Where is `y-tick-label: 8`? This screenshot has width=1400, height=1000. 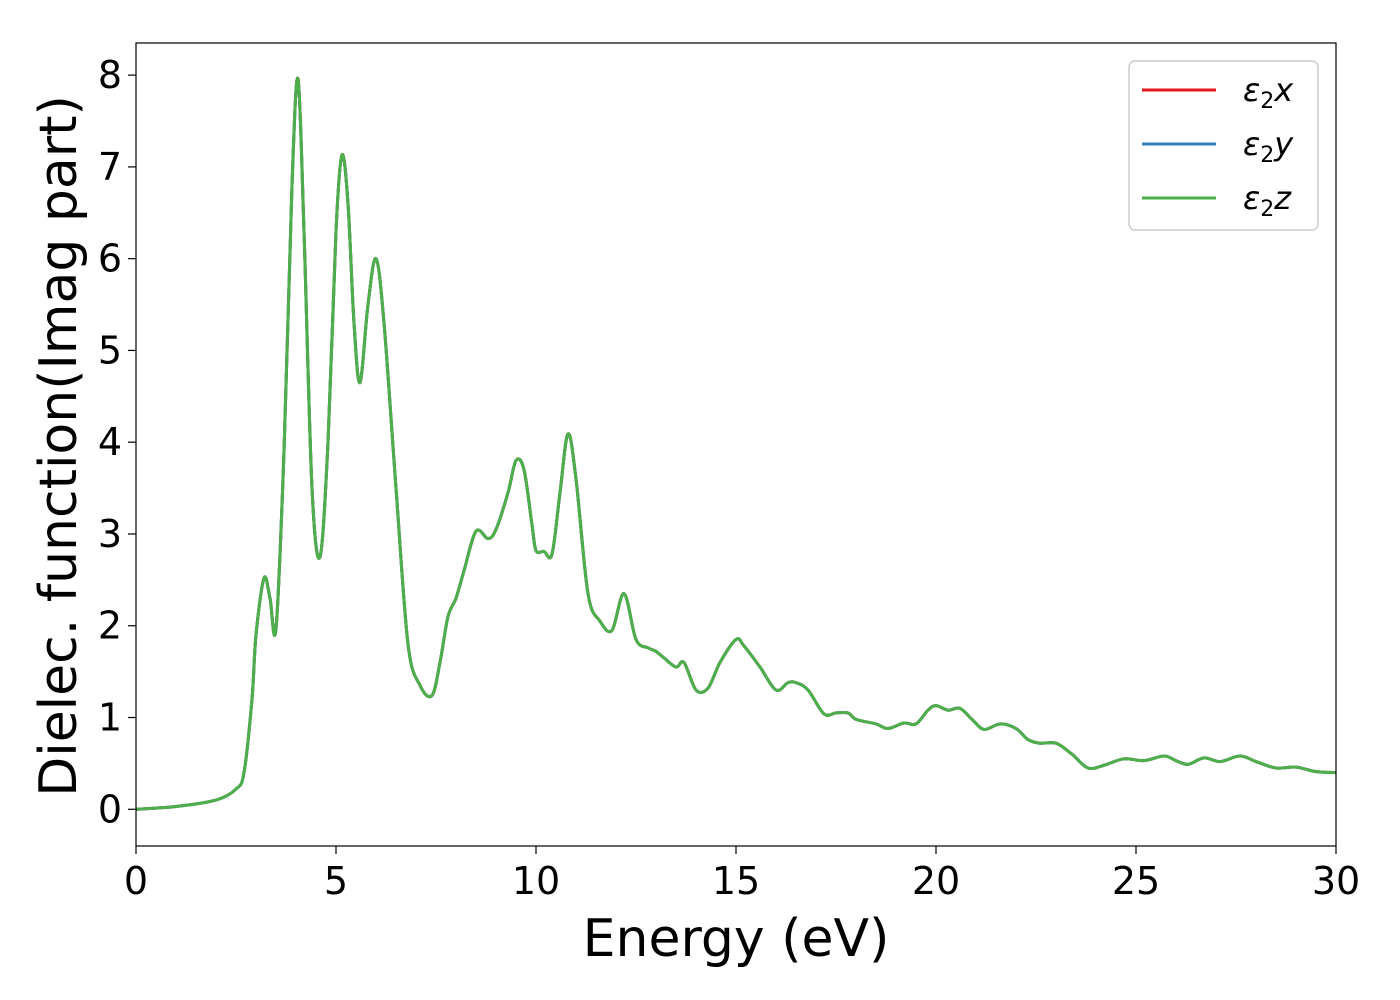 y-tick-label: 8 is located at coordinates (110, 75).